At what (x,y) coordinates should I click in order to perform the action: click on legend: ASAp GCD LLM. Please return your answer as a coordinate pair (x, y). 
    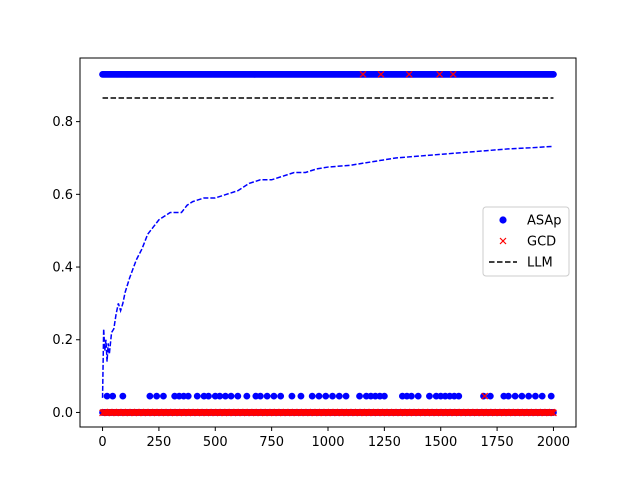
    Looking at the image, I should click on (526, 241).